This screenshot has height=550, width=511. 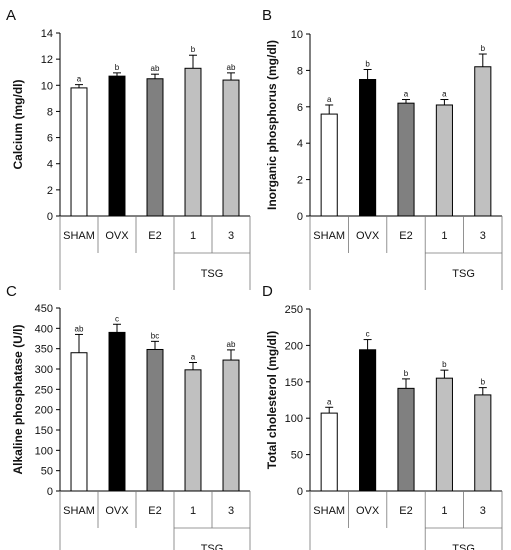 I want to click on panel-letter: A, so click(x=11, y=15).